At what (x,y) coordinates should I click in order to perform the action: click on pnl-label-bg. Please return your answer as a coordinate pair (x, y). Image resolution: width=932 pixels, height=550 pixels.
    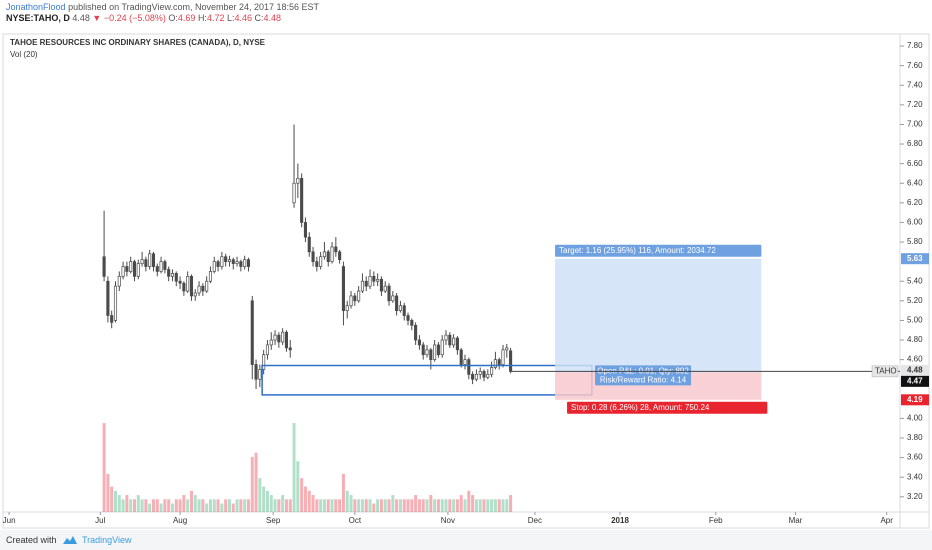
    Looking at the image, I should click on (643, 375).